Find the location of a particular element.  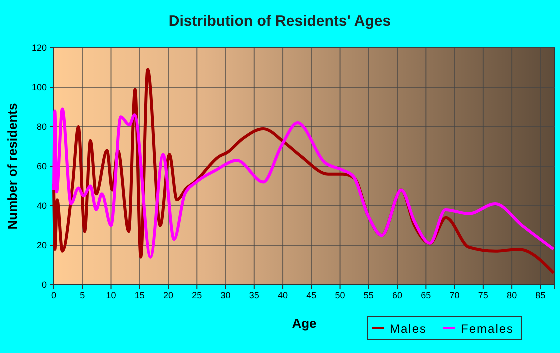

x-tick-label: 75 is located at coordinates (483, 295).